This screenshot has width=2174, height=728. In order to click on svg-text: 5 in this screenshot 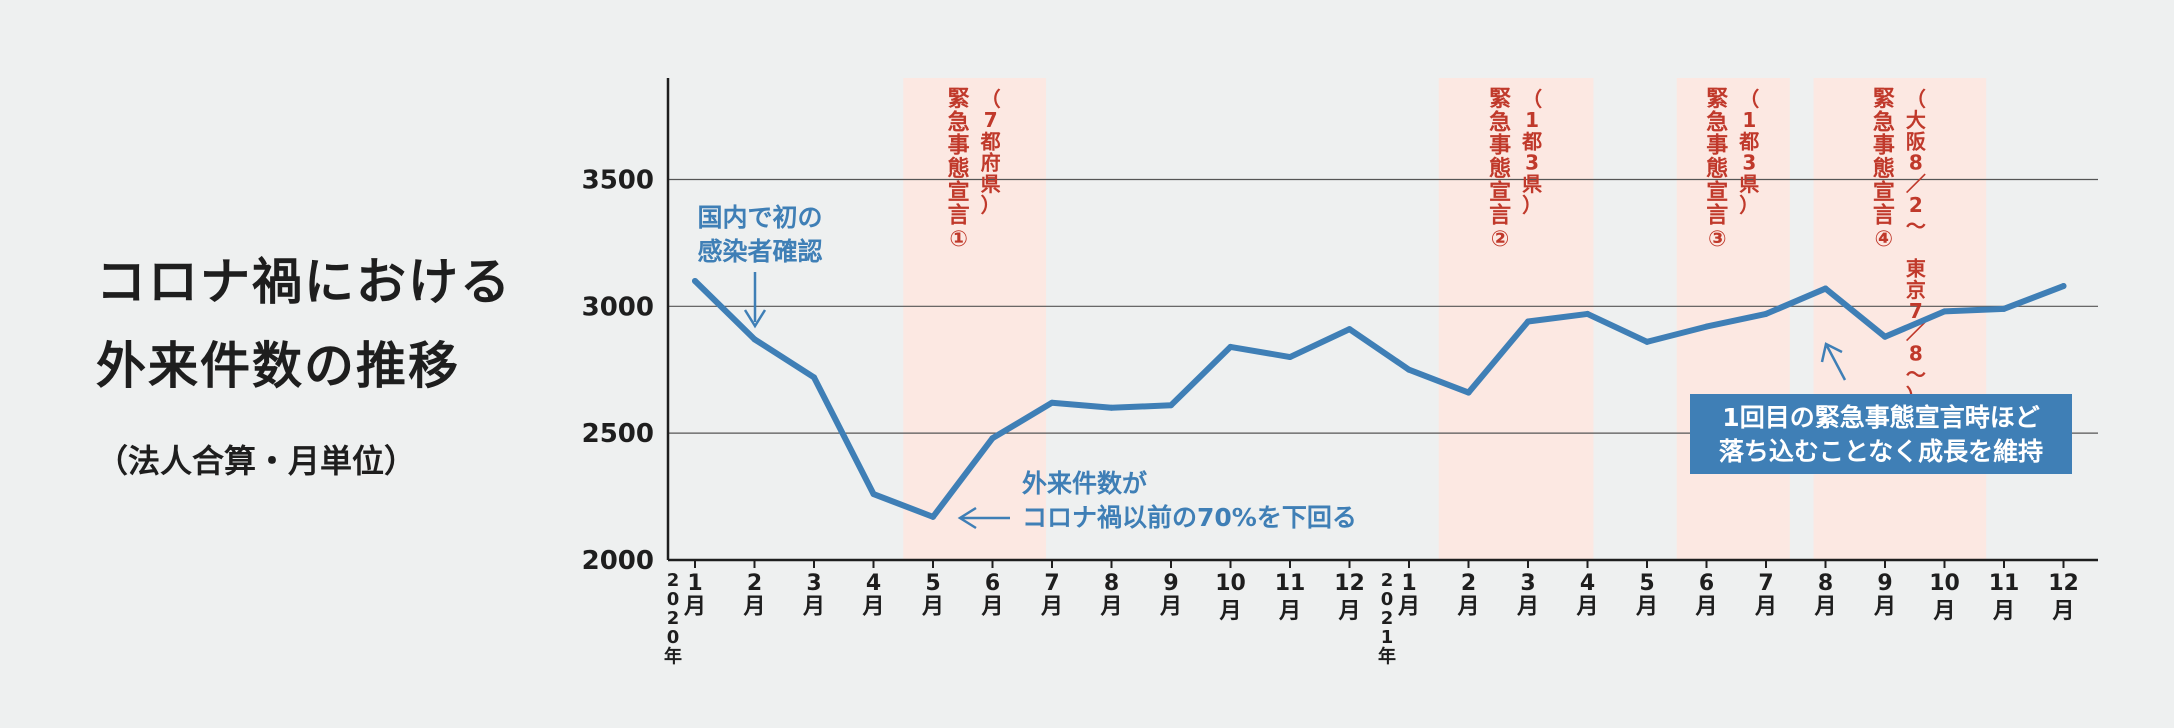, I will do `click(932, 583)`.